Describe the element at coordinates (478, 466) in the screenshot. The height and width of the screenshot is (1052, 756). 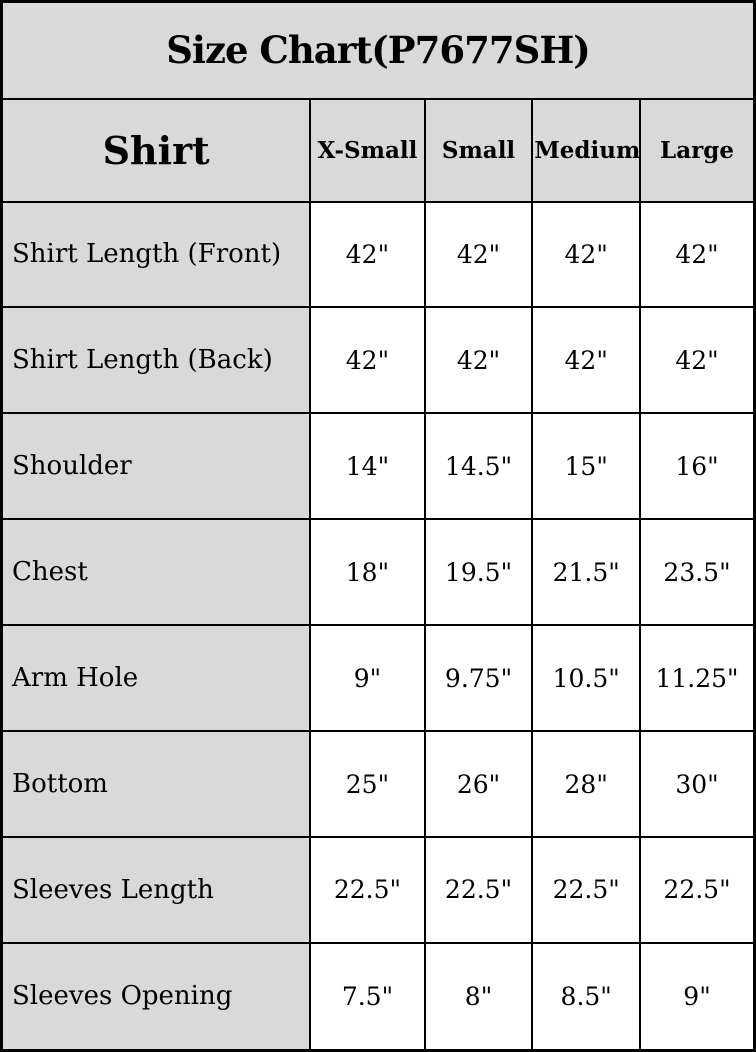
I see `cell-value: 14.5"` at that location.